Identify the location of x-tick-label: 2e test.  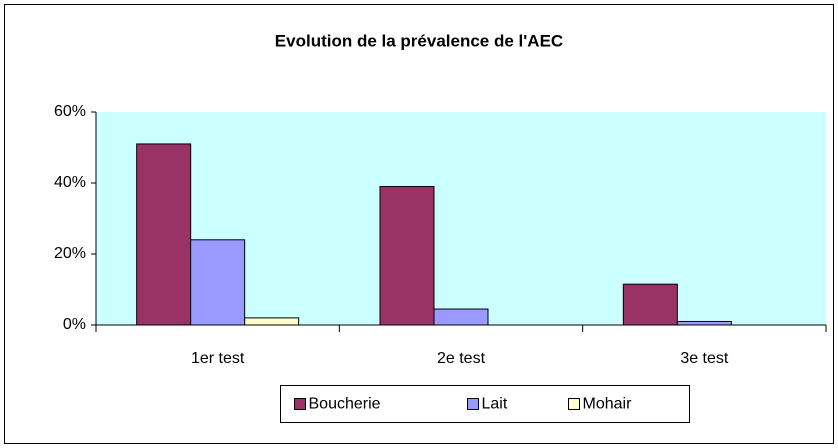
(461, 358).